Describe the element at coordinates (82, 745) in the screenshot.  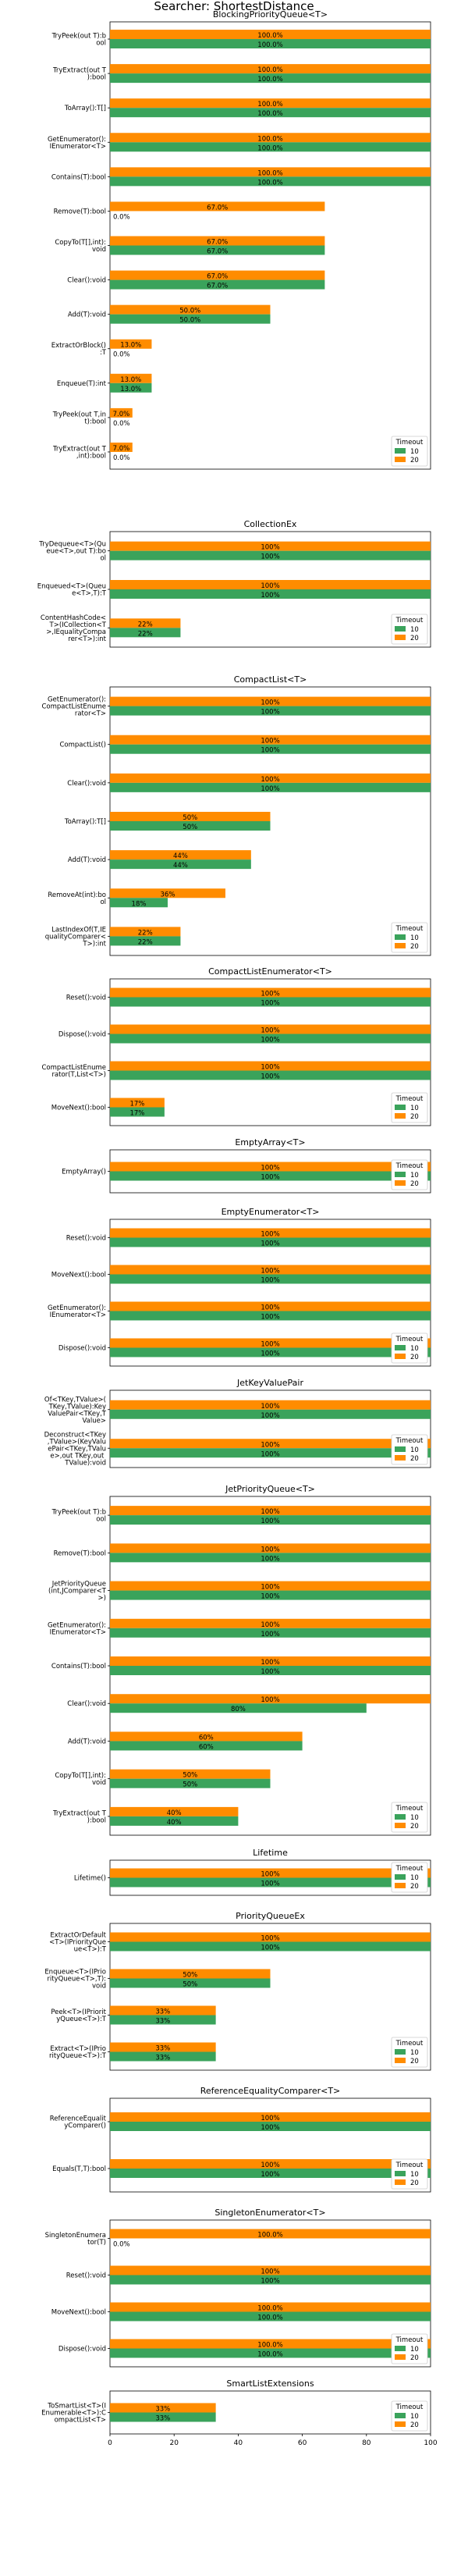
I see `category-label: CompactList()` at that location.